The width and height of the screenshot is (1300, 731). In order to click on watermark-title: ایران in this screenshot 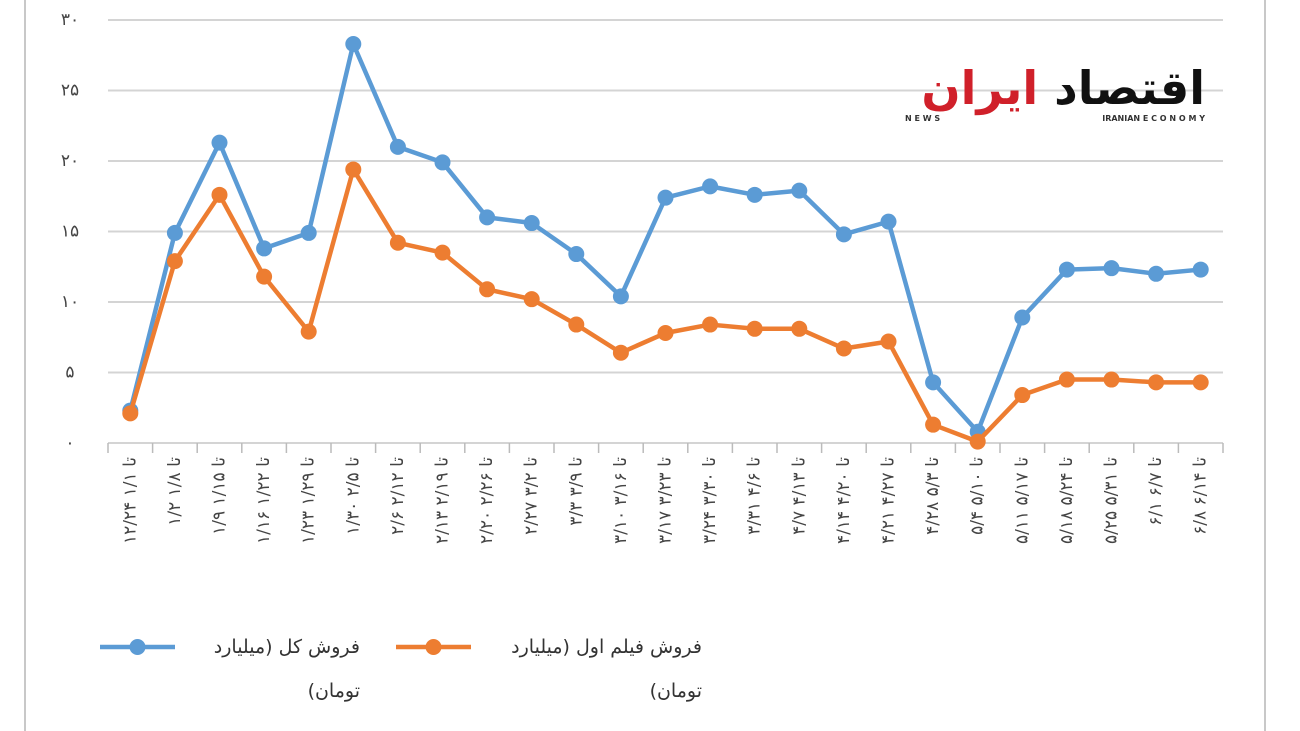, I will do `click(980, 88)`.